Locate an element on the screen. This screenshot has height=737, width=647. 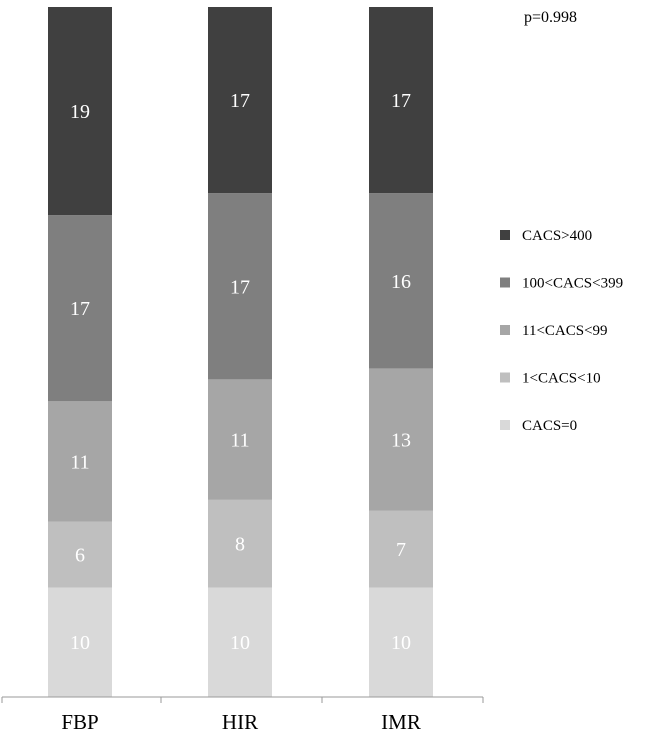
x-tick-label-fbp: FBP is located at coordinates (79, 722).